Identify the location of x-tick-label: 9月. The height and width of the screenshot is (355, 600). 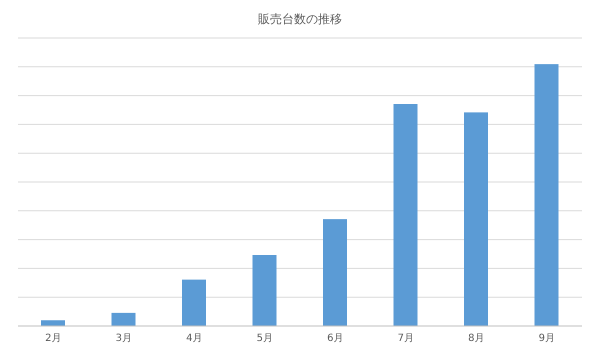
(546, 338).